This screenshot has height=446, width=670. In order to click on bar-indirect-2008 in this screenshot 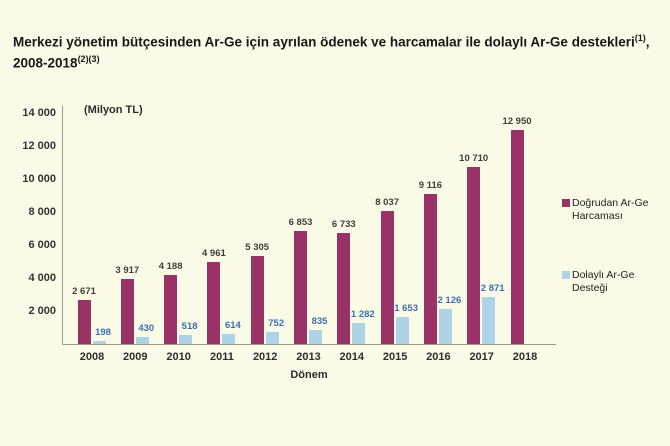, I will do `click(99, 342)`.